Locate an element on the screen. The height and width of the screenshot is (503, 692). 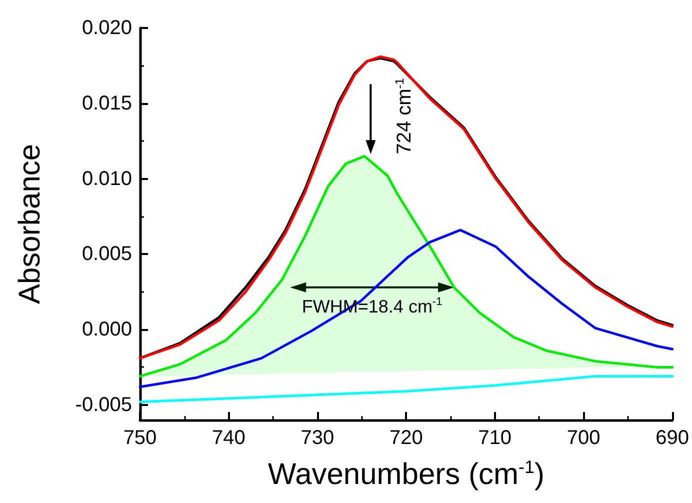
y-tick-label: 0.015 is located at coordinates (107, 103).